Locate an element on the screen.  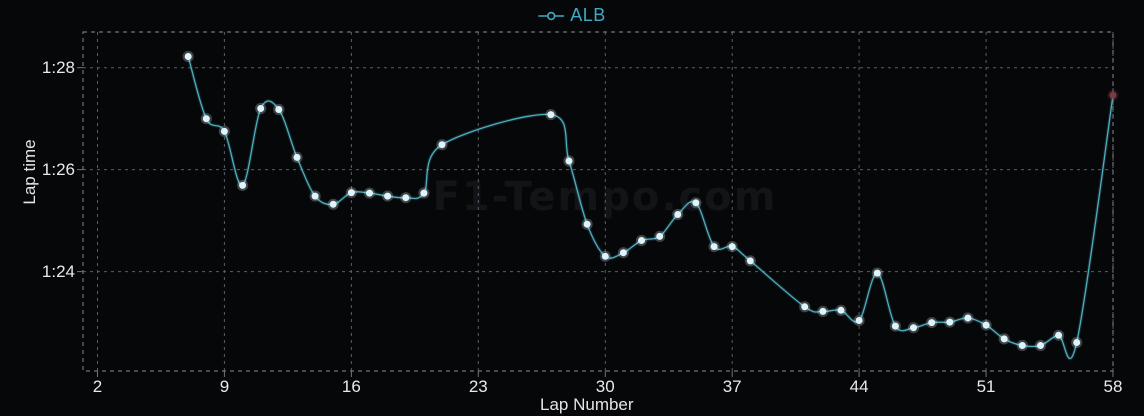
y-tick-label-1-24: 1:24 is located at coordinates (58, 272).